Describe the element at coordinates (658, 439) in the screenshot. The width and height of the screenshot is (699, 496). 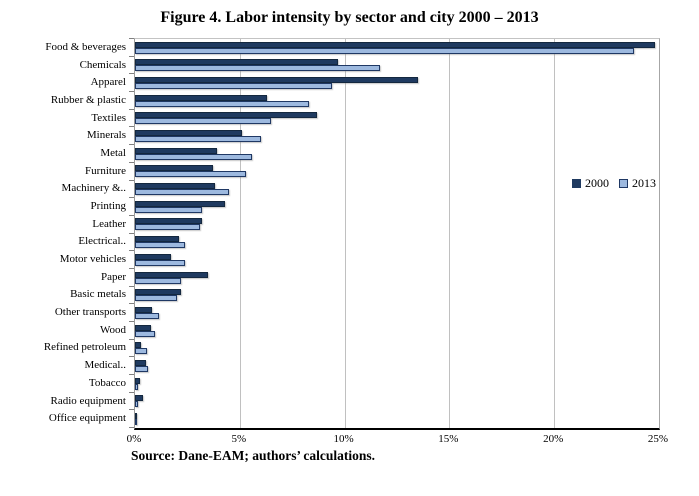
I see `x-axis-tick-label: 25%` at that location.